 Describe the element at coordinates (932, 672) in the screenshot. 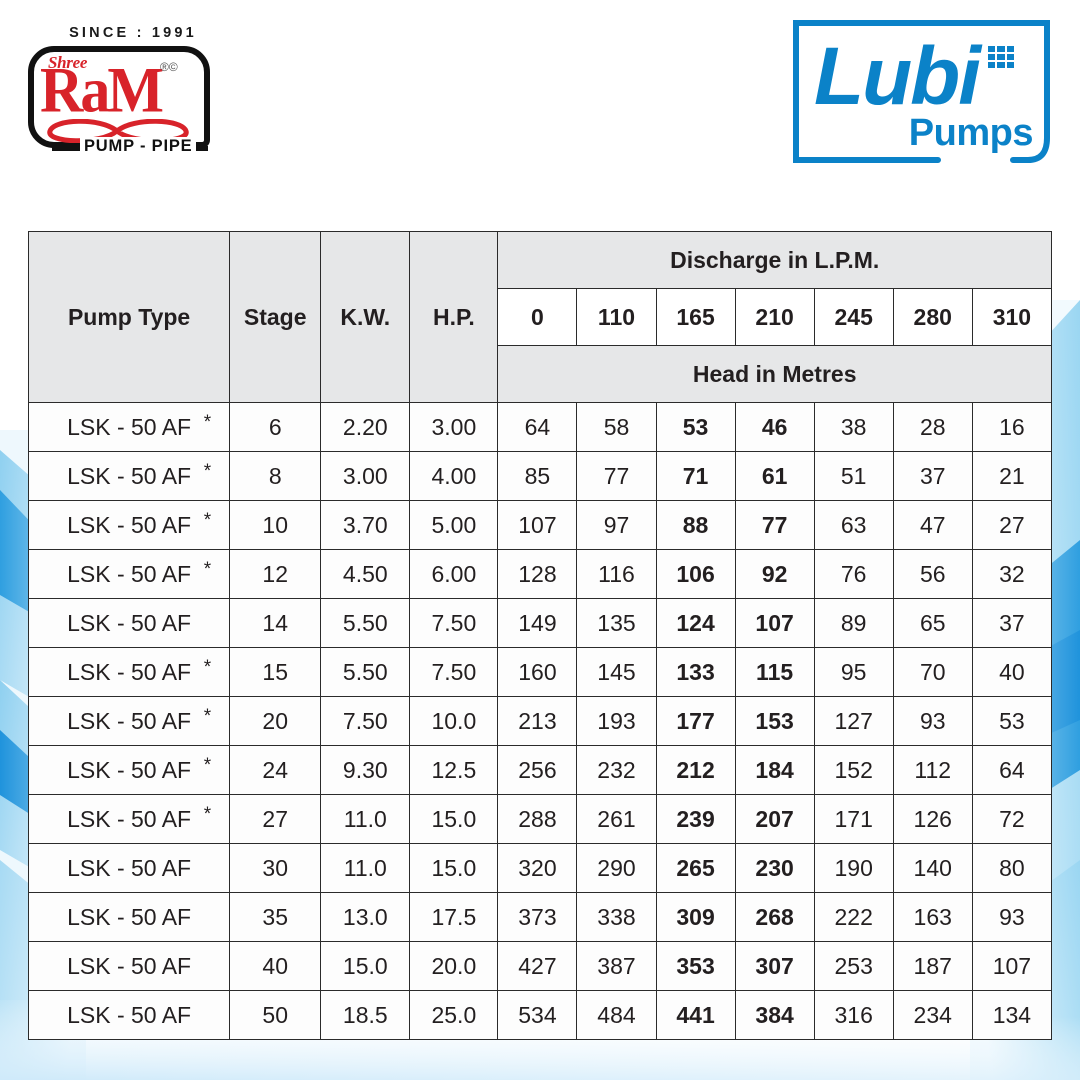

I see `cell-head-280: 70` at that location.